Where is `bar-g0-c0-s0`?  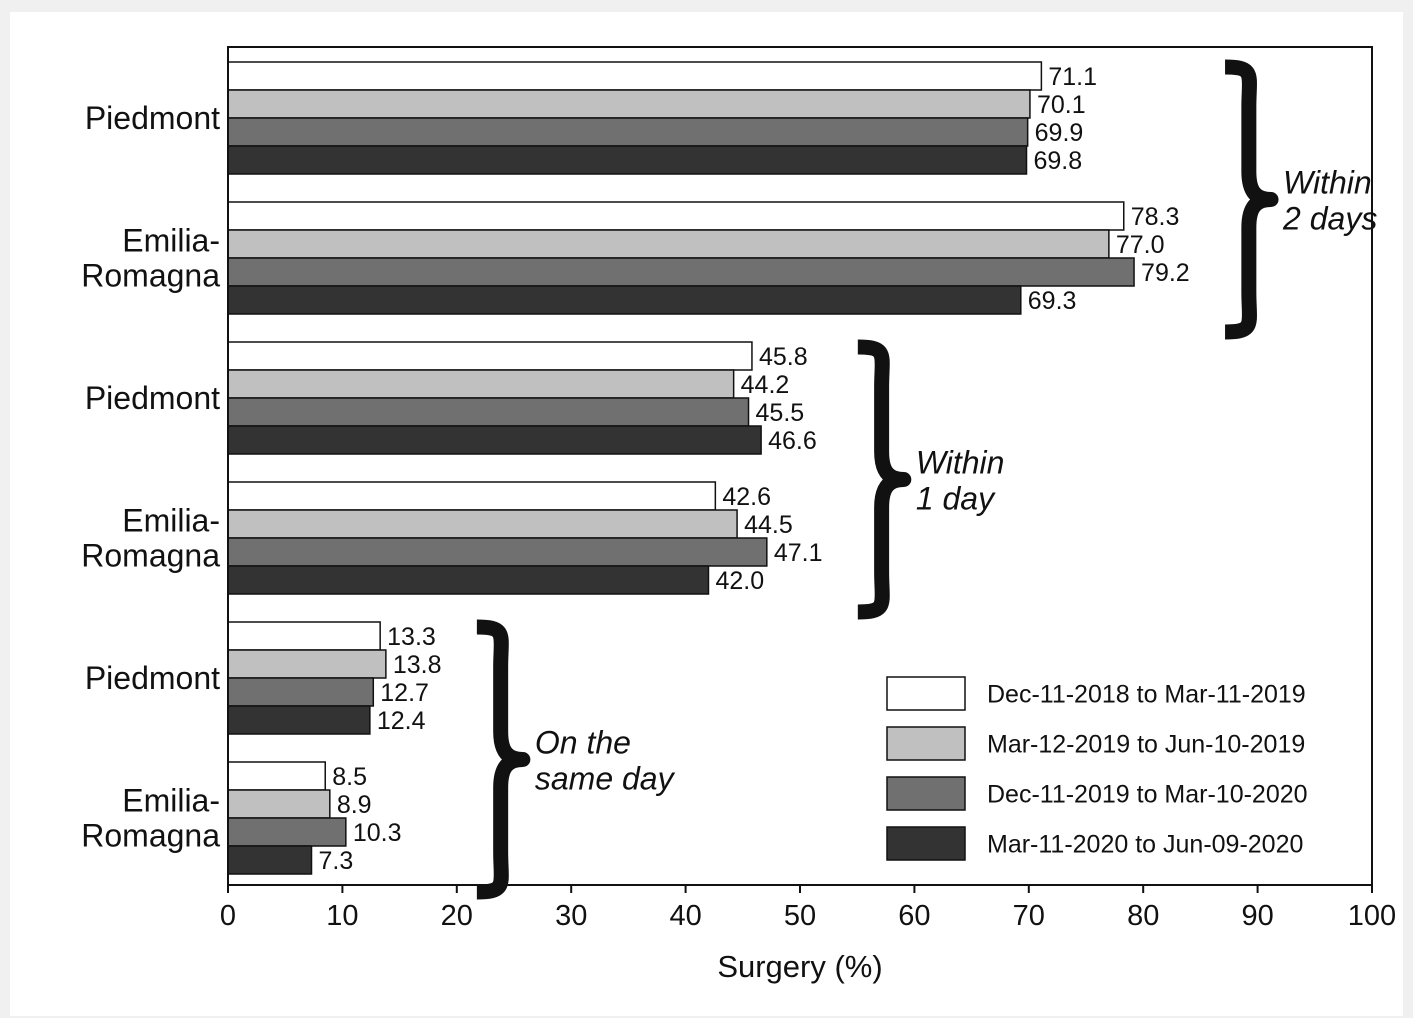
bar-g0-c0-s0 is located at coordinates (635, 76).